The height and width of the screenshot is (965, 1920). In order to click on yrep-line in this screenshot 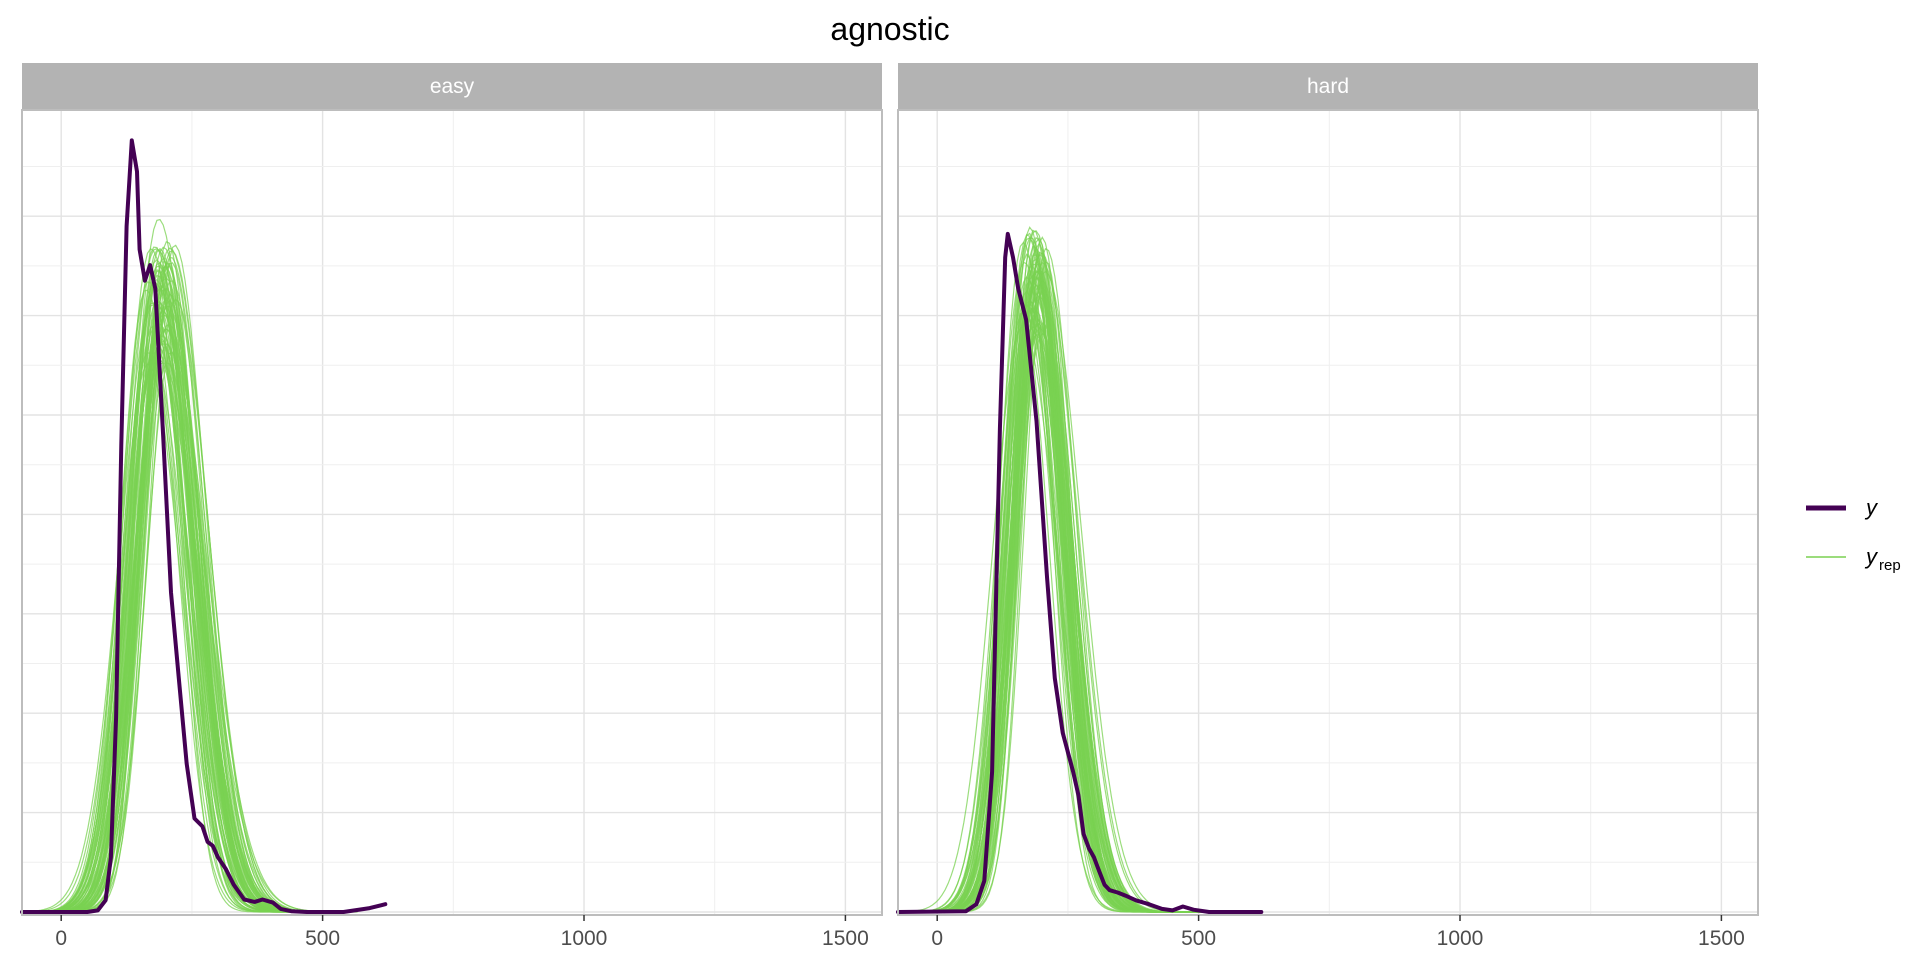, I will do `click(1058, 598)`.